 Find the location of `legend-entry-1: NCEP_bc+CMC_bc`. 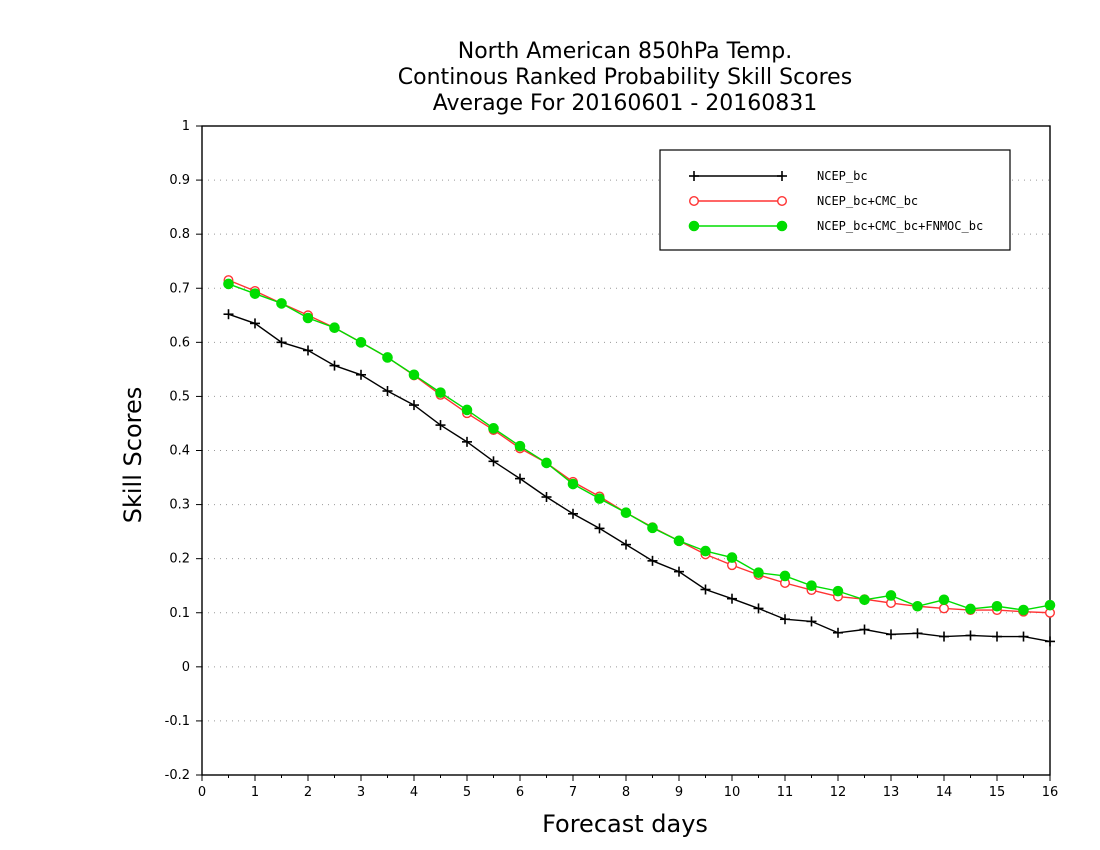

legend-entry-1: NCEP_bc+CMC_bc is located at coordinates (803, 201).